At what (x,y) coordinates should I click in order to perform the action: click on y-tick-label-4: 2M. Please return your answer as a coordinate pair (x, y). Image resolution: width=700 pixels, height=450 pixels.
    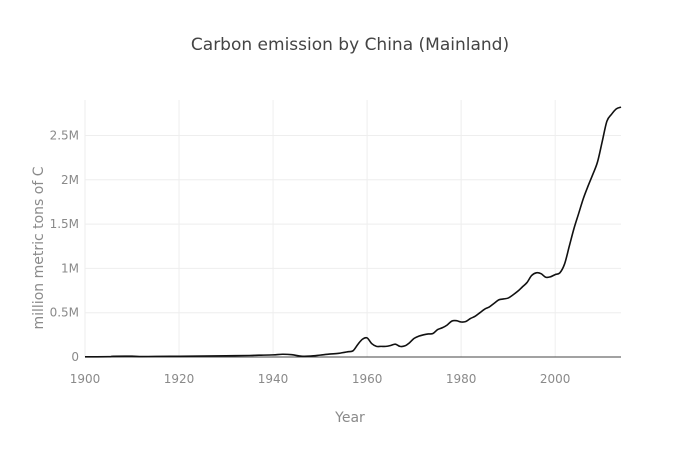
    Looking at the image, I should click on (70, 180).